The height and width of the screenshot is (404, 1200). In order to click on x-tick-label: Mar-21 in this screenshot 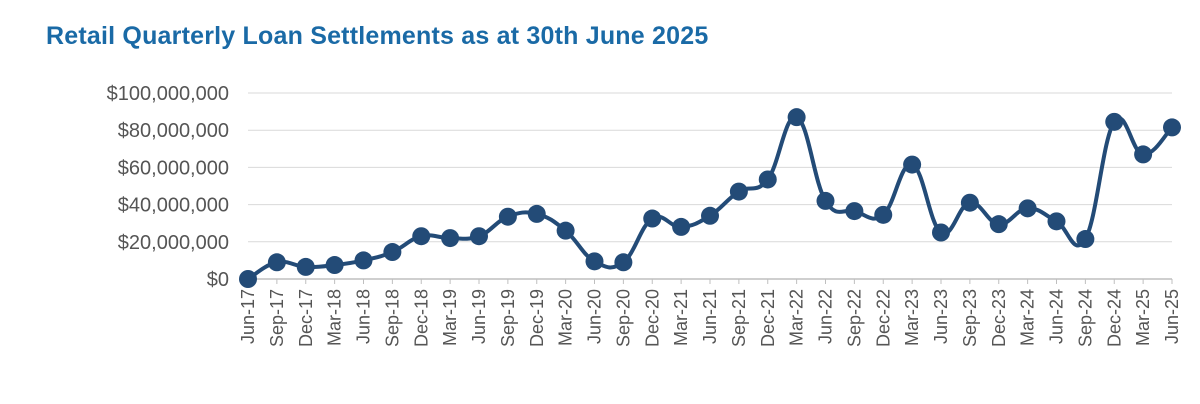, I will do `click(681, 317)`.